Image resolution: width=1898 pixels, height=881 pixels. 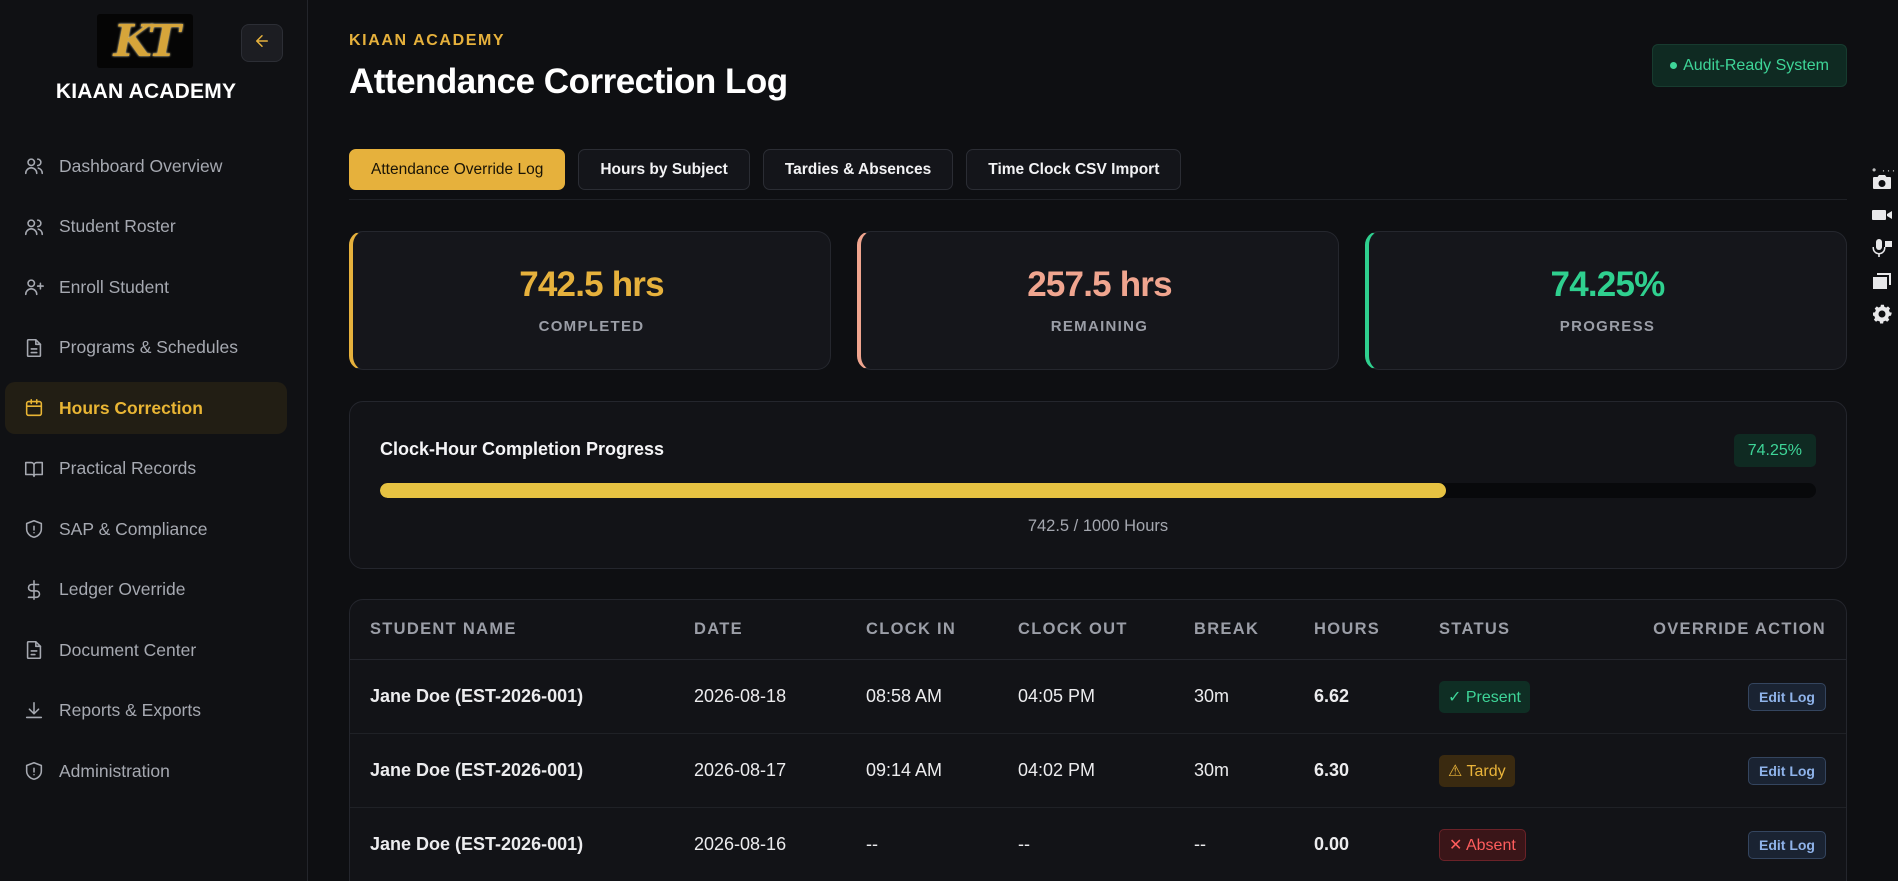 I want to click on date-cell: 2026-08-17, so click(x=740, y=770).